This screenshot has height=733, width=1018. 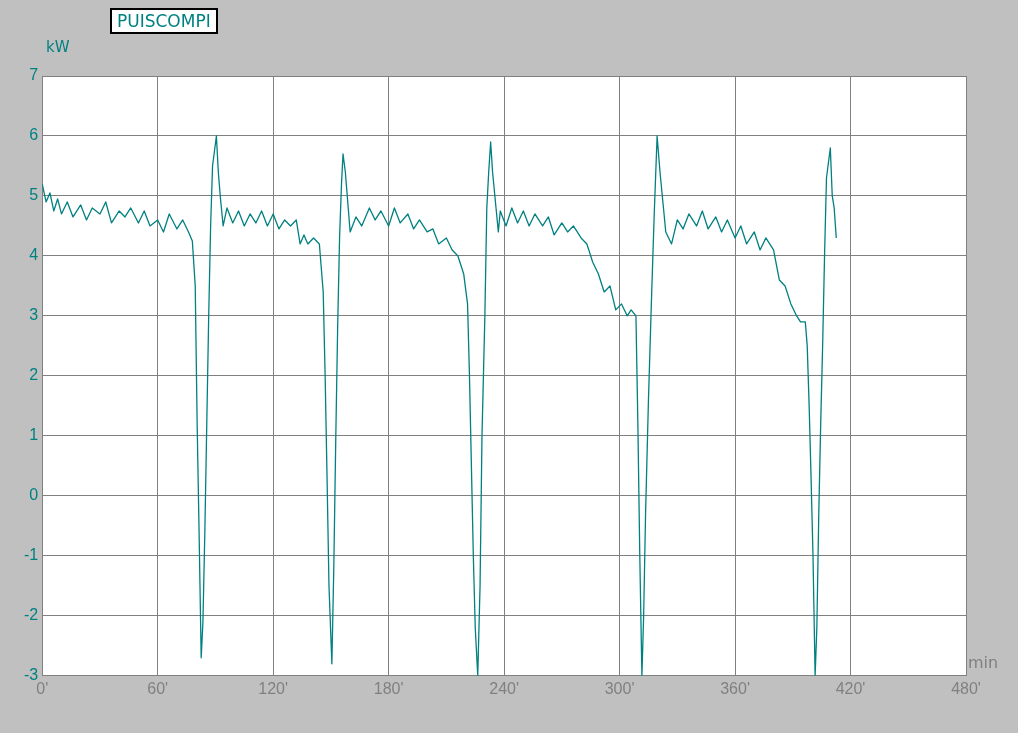 What do you see at coordinates (966, 688) in the screenshot?
I see `x-tick-label: 480'` at bounding box center [966, 688].